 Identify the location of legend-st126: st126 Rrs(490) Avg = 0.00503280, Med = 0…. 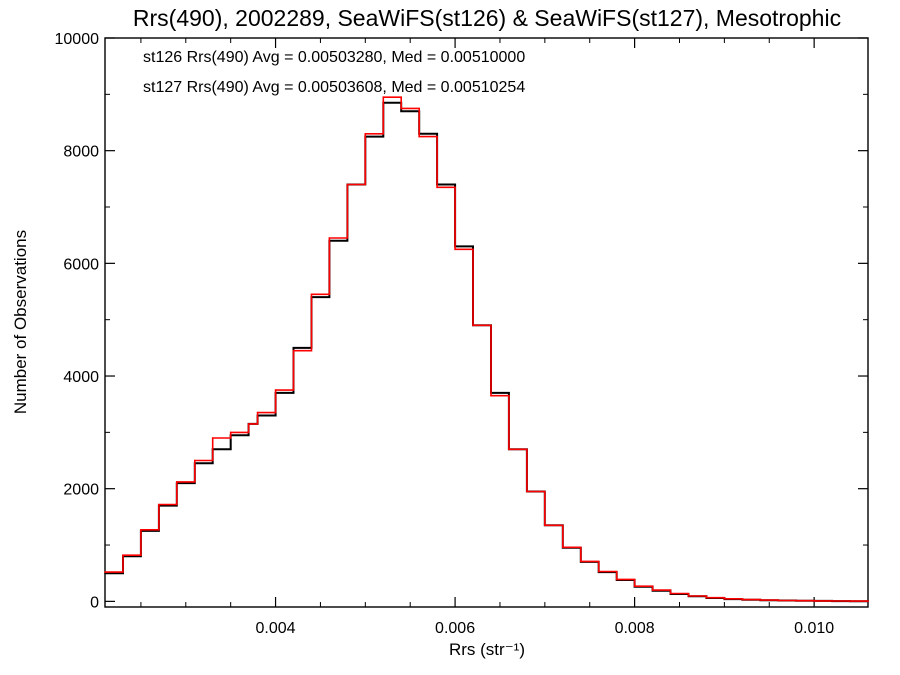
(334, 57).